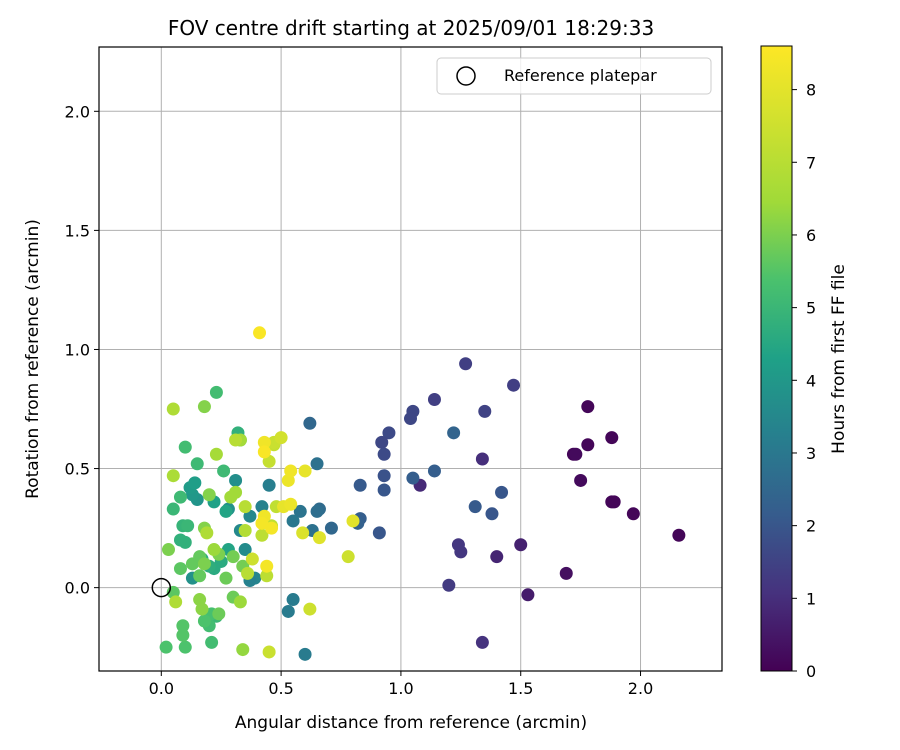 The image size is (900, 750). What do you see at coordinates (811, 526) in the screenshot?
I see `colorbar-tick-label: 2` at bounding box center [811, 526].